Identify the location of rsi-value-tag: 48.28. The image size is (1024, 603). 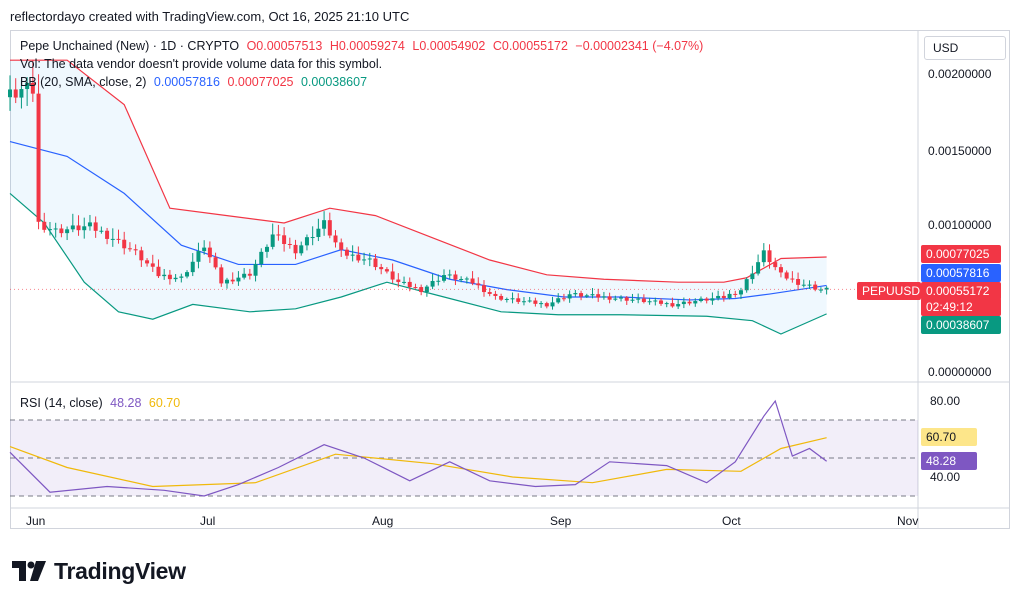
(949, 461).